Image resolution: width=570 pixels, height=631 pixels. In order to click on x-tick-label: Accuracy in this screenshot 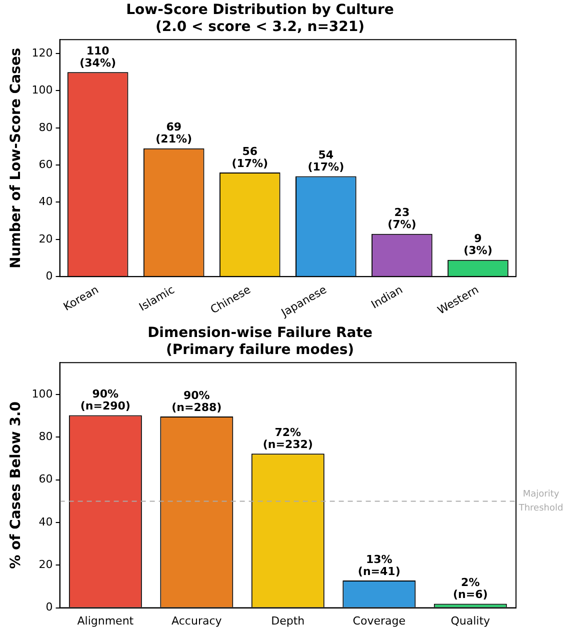, I will do `click(197, 621)`.